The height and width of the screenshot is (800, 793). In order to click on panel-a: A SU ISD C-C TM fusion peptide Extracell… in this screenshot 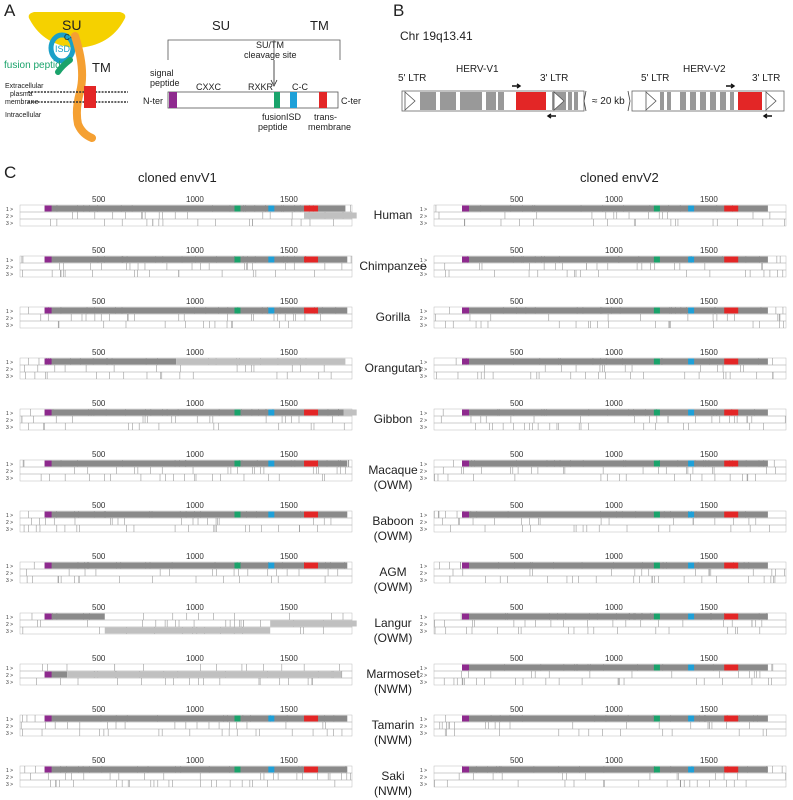, I will do `click(182, 71)`.